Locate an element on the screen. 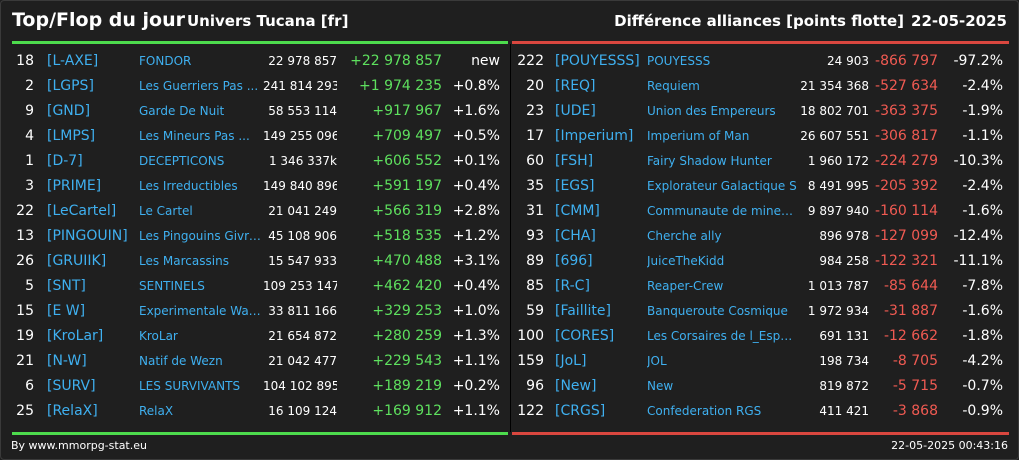 The width and height of the screenshot is (1019, 460). alliance-tag-link: [CHA] is located at coordinates (575, 236).